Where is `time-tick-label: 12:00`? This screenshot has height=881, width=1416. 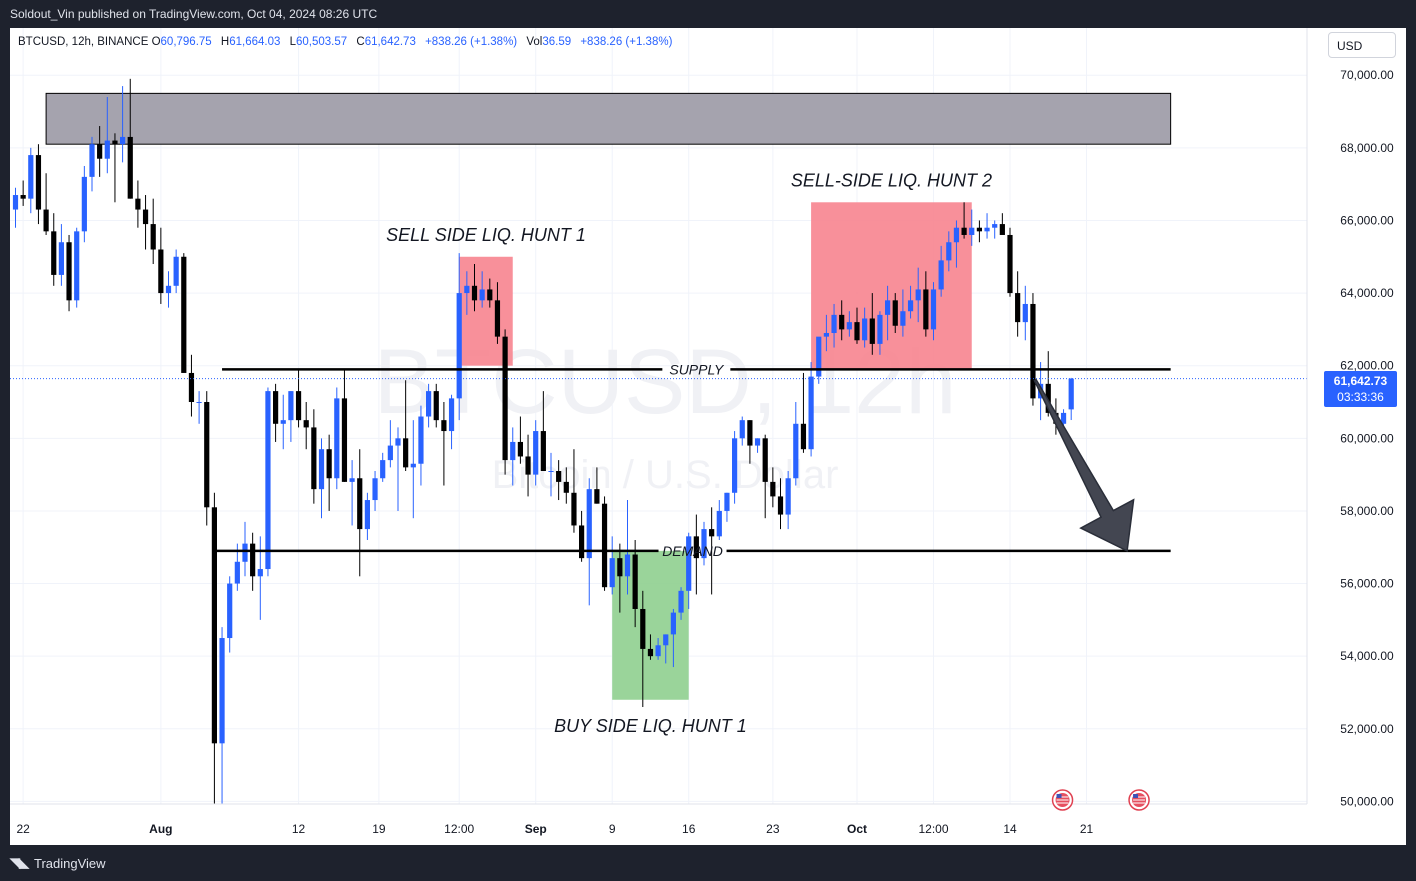 time-tick-label: 12:00 is located at coordinates (933, 829).